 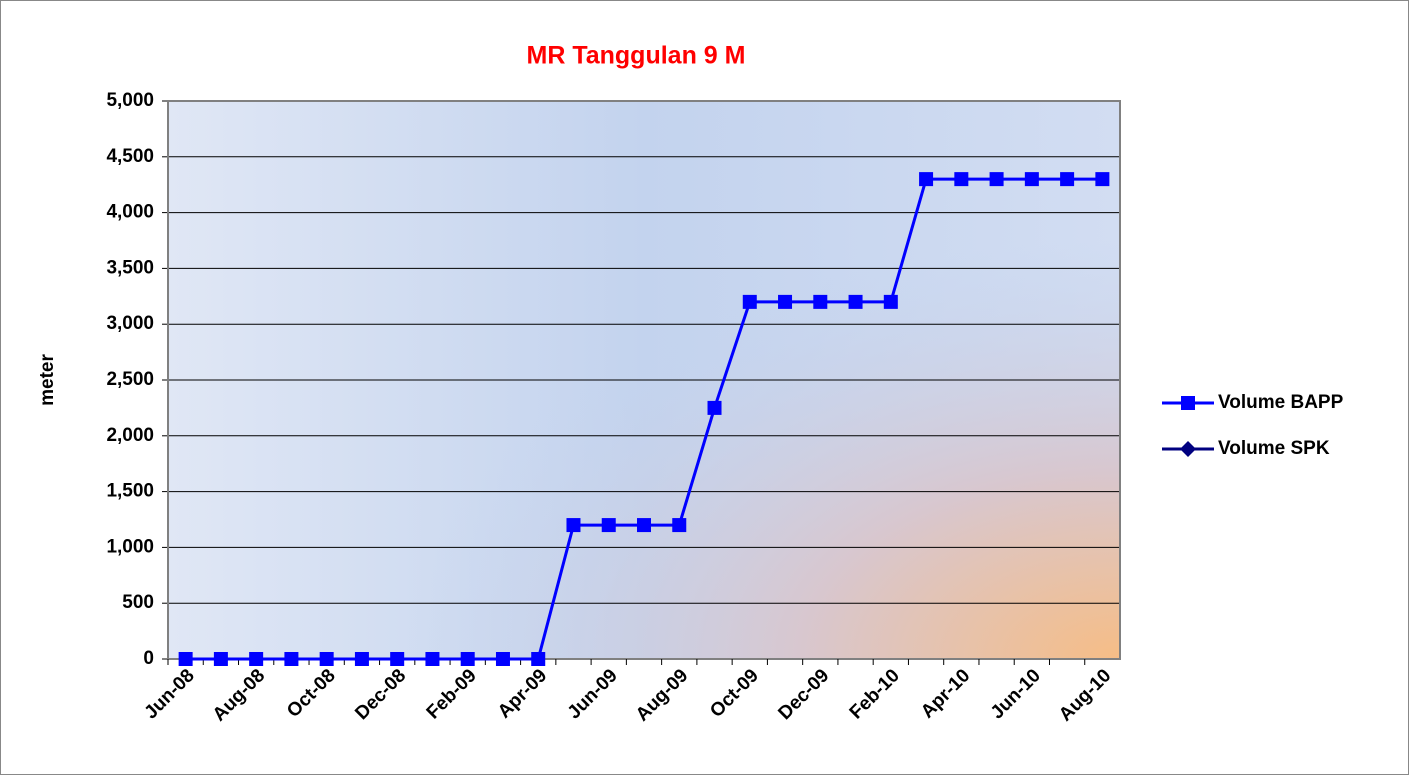 I want to click on y-tick-label: 1,000, so click(x=130, y=546).